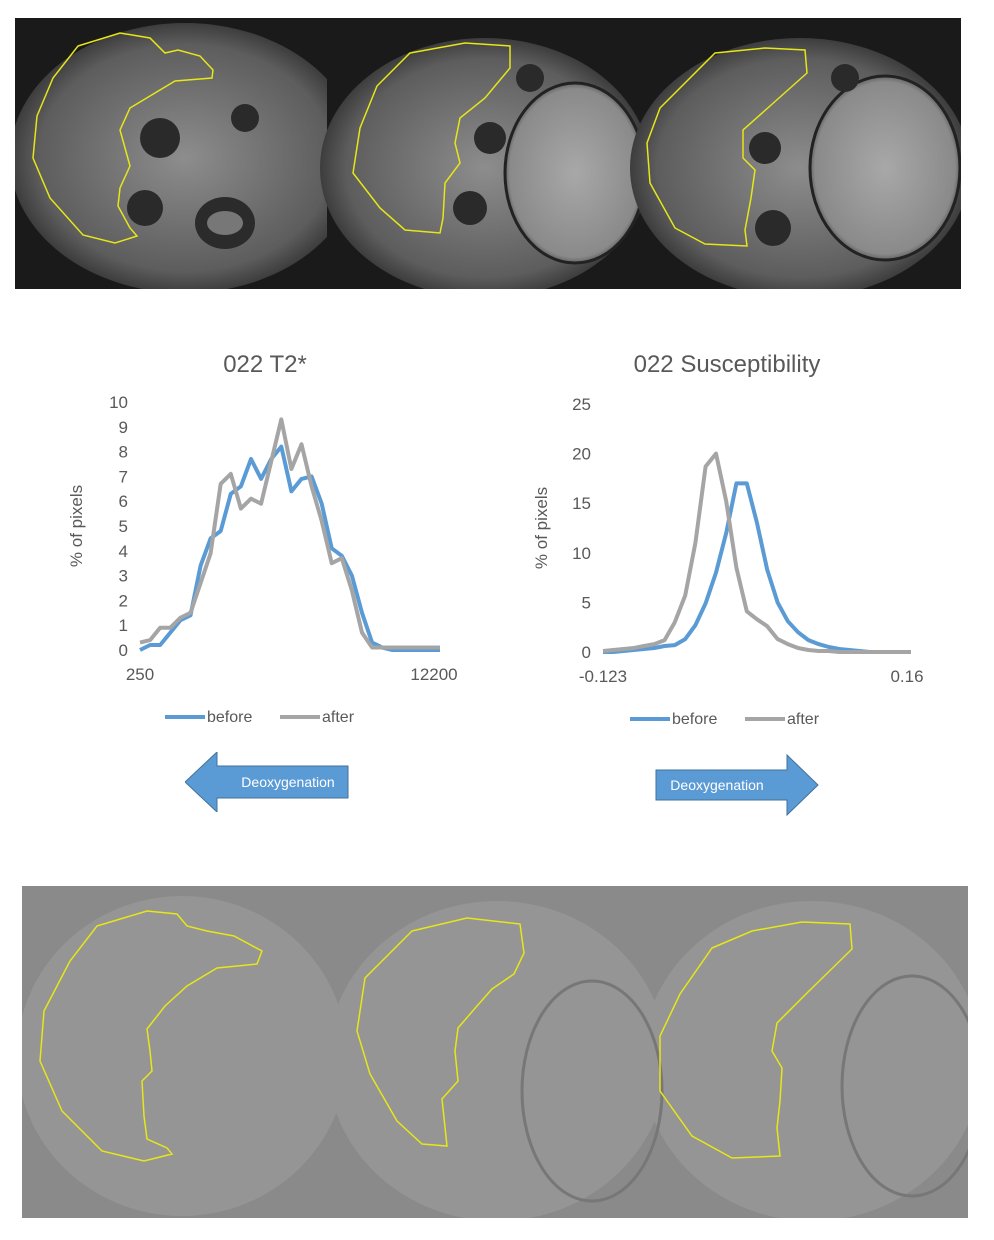 This screenshot has width=994, height=1240. What do you see at coordinates (716, 785) in the screenshot?
I see `arrow-right-label: Deoxygenation` at bounding box center [716, 785].